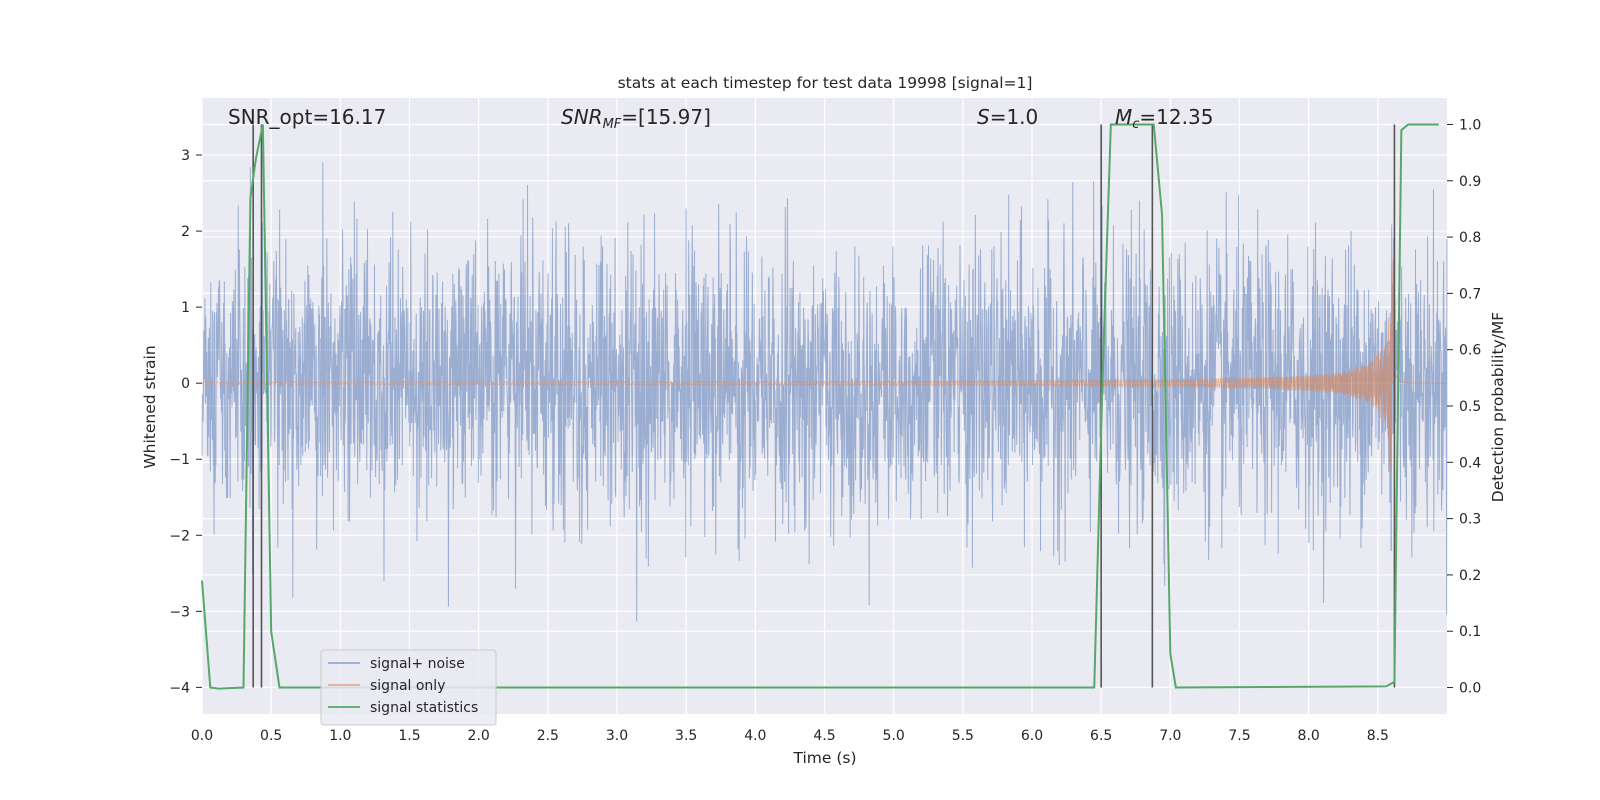  Describe the element at coordinates (185, 232) in the screenshot. I see `y-tick-label: 2` at that location.